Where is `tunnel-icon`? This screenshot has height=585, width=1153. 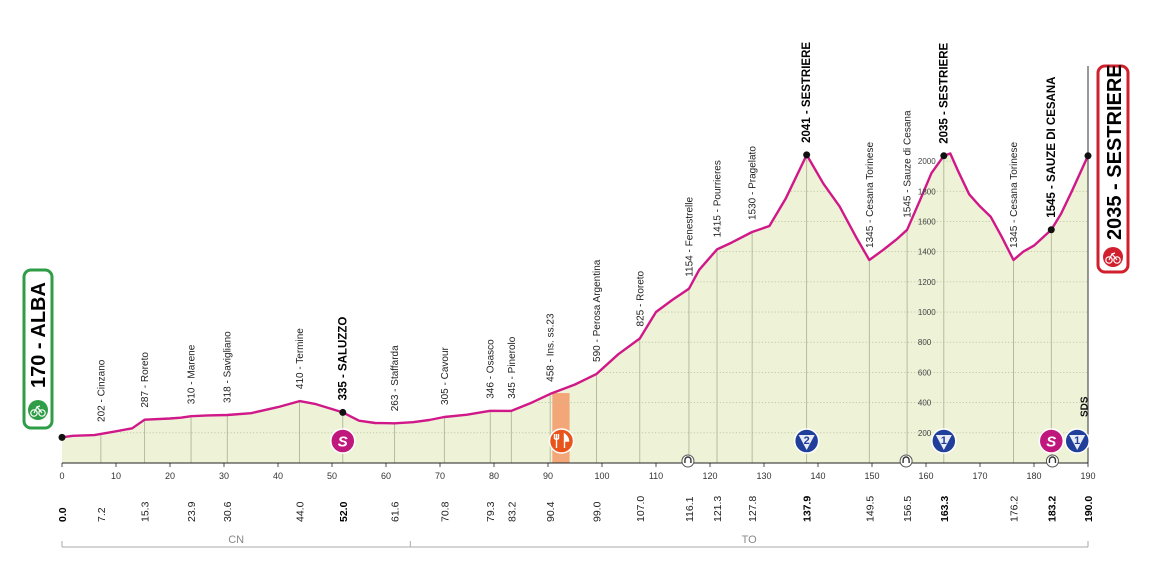 tunnel-icon is located at coordinates (1052, 461).